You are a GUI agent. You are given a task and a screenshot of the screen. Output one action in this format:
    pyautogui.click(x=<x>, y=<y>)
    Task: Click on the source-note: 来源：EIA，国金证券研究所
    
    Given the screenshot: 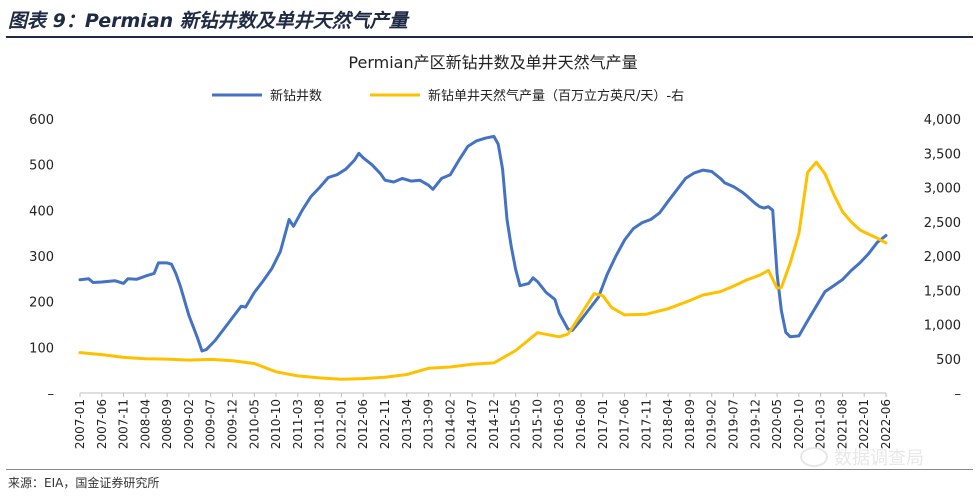 What is the action you would take?
    pyautogui.click(x=84, y=483)
    